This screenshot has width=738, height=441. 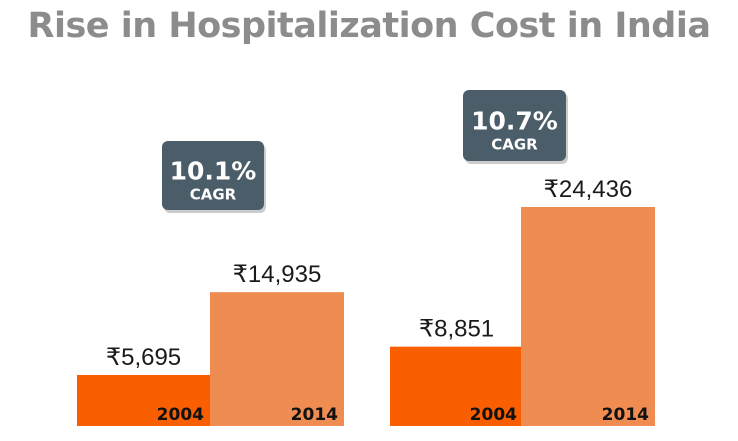 What do you see at coordinates (213, 171) in the screenshot?
I see `cagr-value: 10.1%` at bounding box center [213, 171].